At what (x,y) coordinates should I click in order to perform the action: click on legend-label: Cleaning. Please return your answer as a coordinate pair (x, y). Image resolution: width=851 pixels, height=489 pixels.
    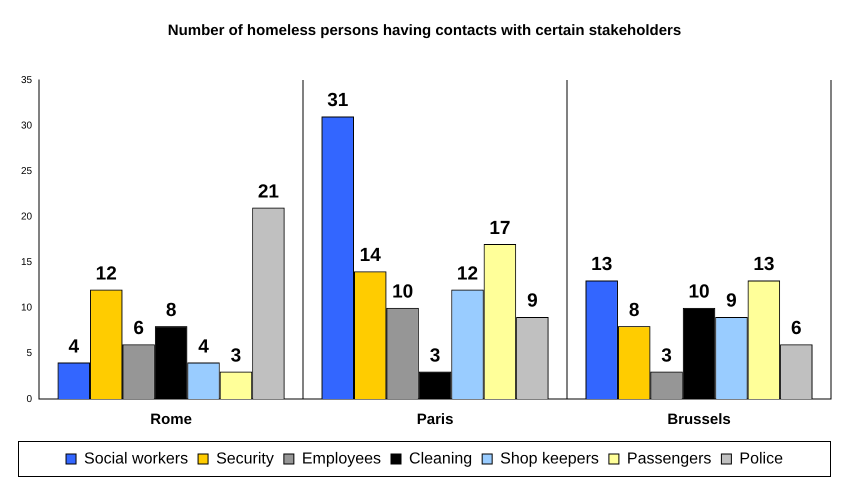
    Looking at the image, I should click on (440, 459).